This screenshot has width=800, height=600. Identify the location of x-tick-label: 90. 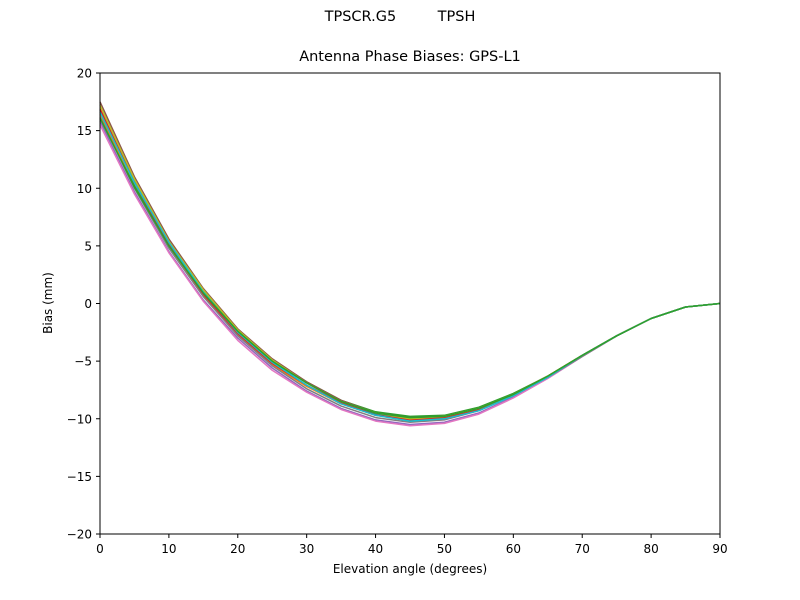
(719, 549).